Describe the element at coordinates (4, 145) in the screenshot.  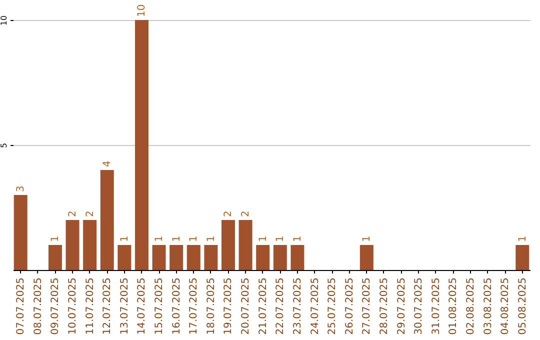
I see `y-tick-label: 5` at that location.